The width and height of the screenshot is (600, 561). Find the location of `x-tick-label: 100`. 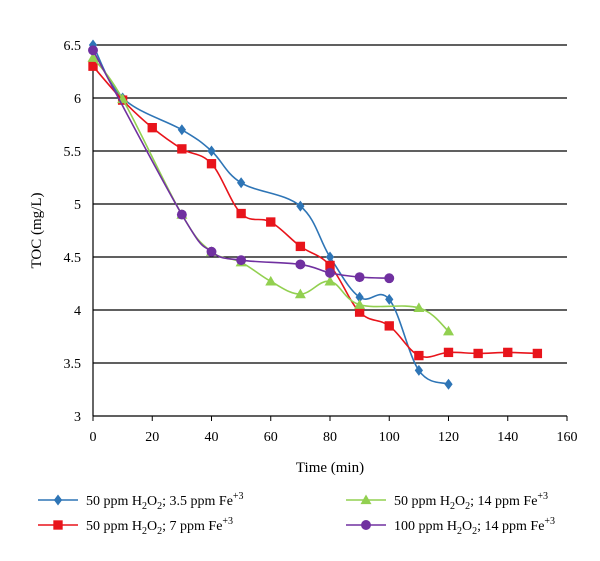

x-tick-label: 100 is located at coordinates (389, 437).